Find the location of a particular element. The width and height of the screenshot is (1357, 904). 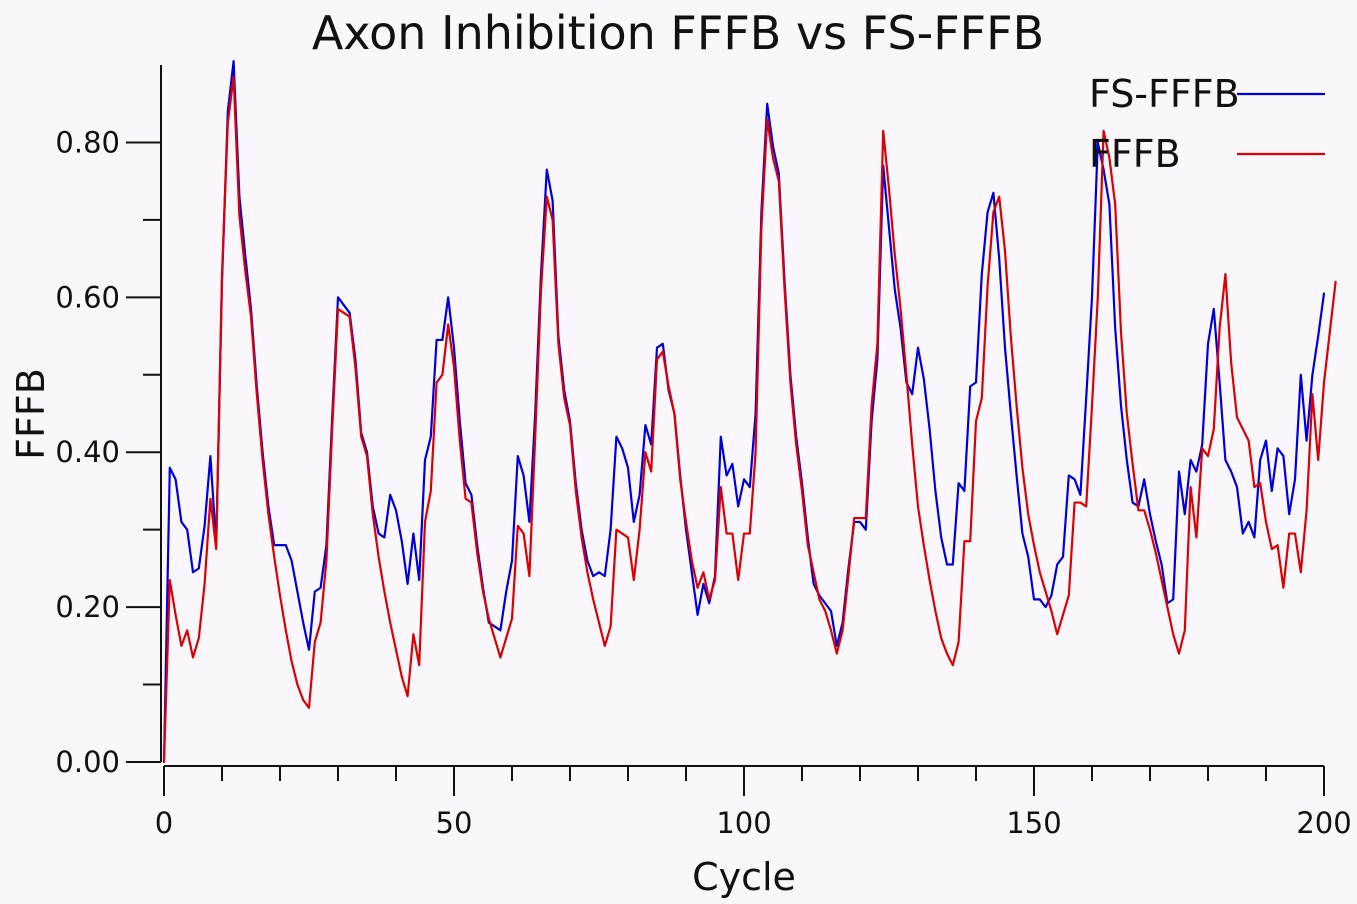

legend-label-fffb: FFFB is located at coordinates (1135, 154).